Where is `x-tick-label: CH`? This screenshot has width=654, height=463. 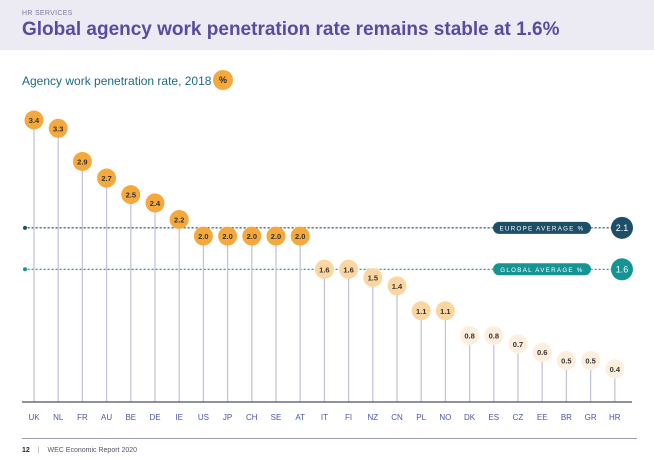
x-tick-label: CH is located at coordinates (252, 417).